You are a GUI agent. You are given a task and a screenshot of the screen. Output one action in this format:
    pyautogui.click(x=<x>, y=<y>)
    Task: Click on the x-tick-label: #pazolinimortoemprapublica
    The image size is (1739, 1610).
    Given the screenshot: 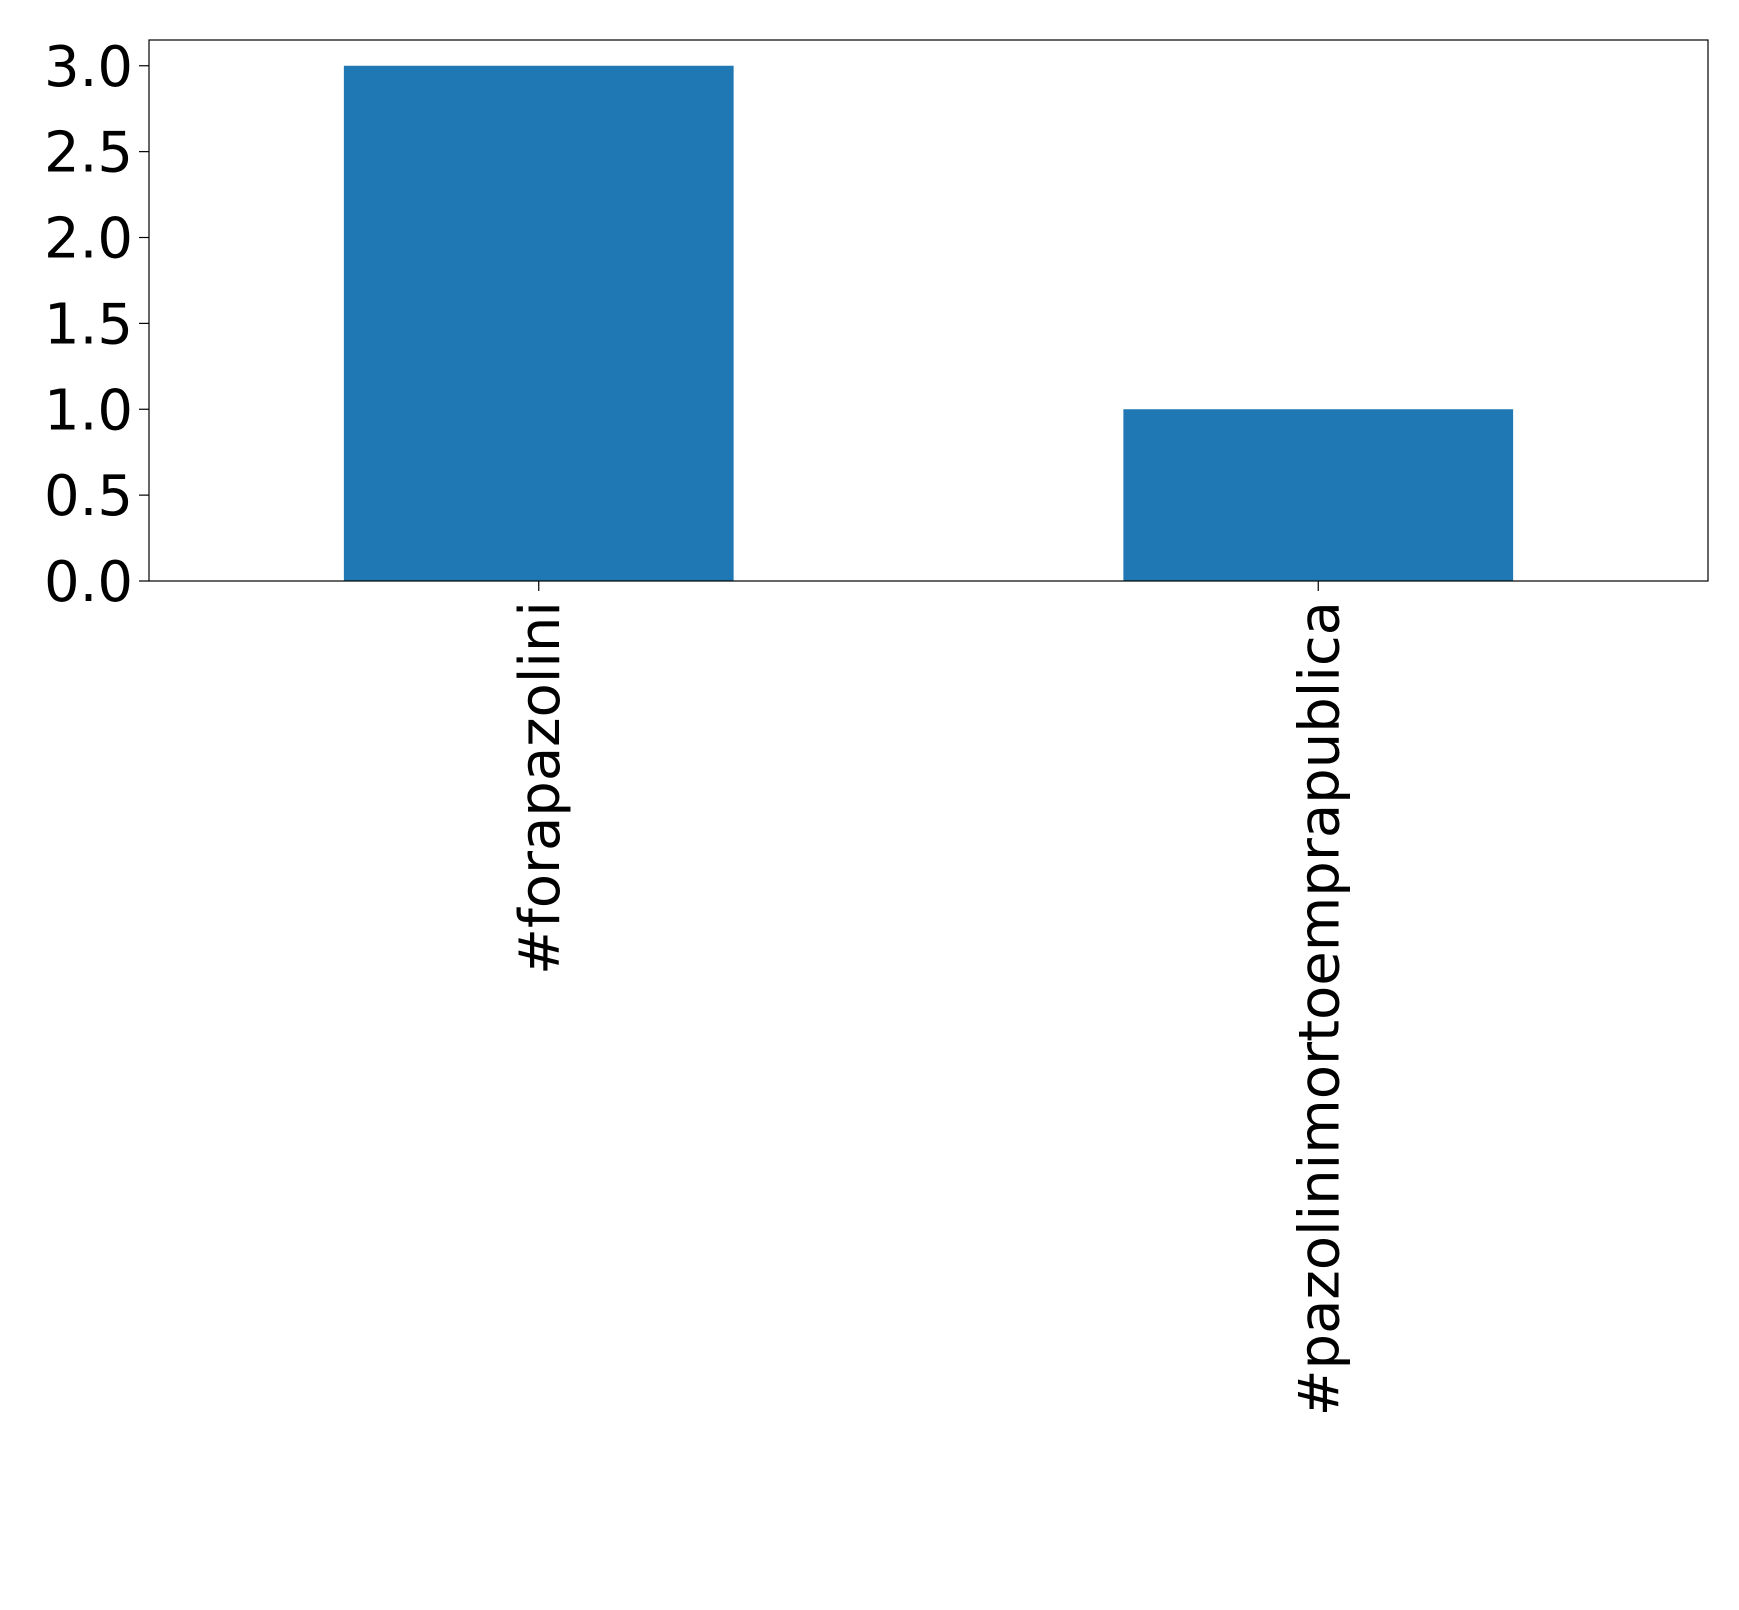 What is the action you would take?
    pyautogui.click(x=1319, y=1008)
    